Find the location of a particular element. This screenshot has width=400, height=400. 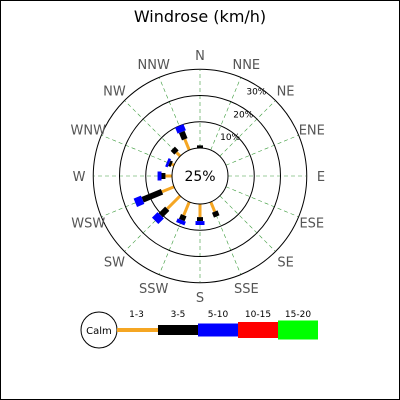

ring-labels: 10% 20% 30% is located at coordinates (243, 115).